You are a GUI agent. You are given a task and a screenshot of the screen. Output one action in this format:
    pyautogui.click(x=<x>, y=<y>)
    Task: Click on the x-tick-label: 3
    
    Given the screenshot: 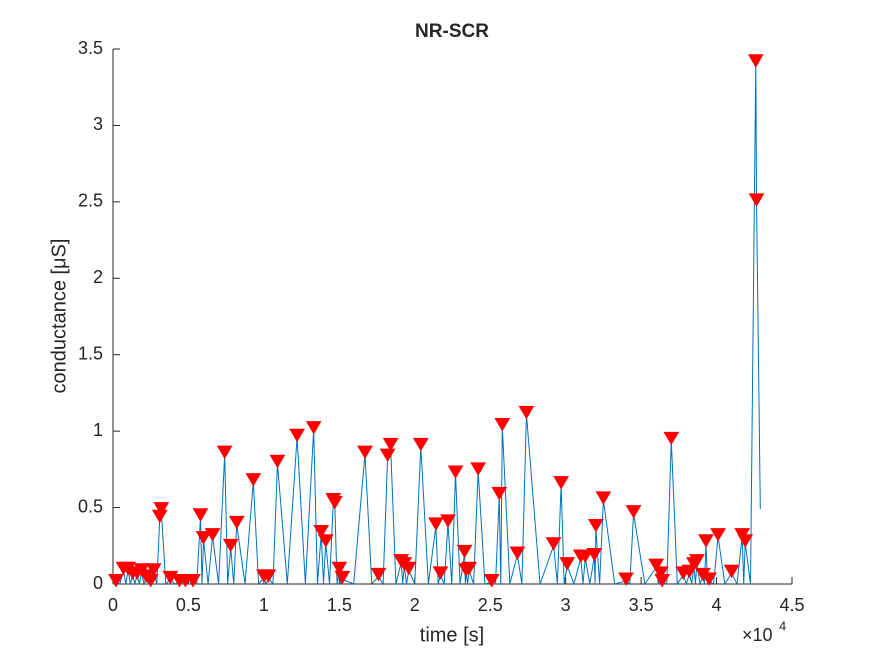 What is the action you would take?
    pyautogui.click(x=566, y=605)
    